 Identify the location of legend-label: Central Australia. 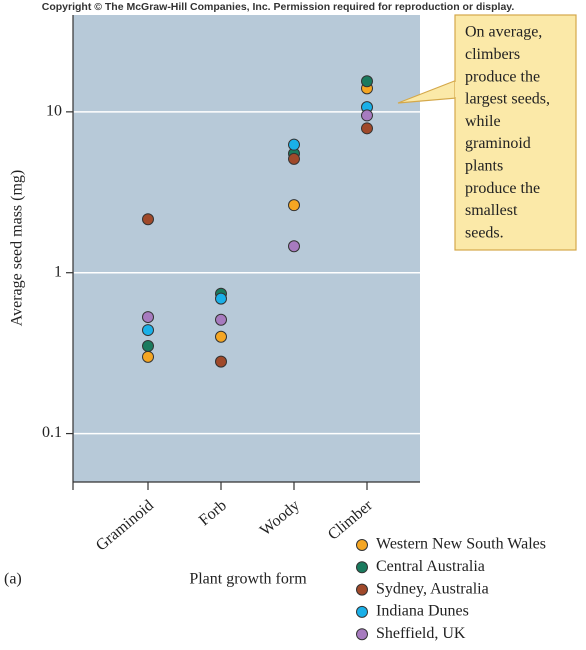
(430, 566).